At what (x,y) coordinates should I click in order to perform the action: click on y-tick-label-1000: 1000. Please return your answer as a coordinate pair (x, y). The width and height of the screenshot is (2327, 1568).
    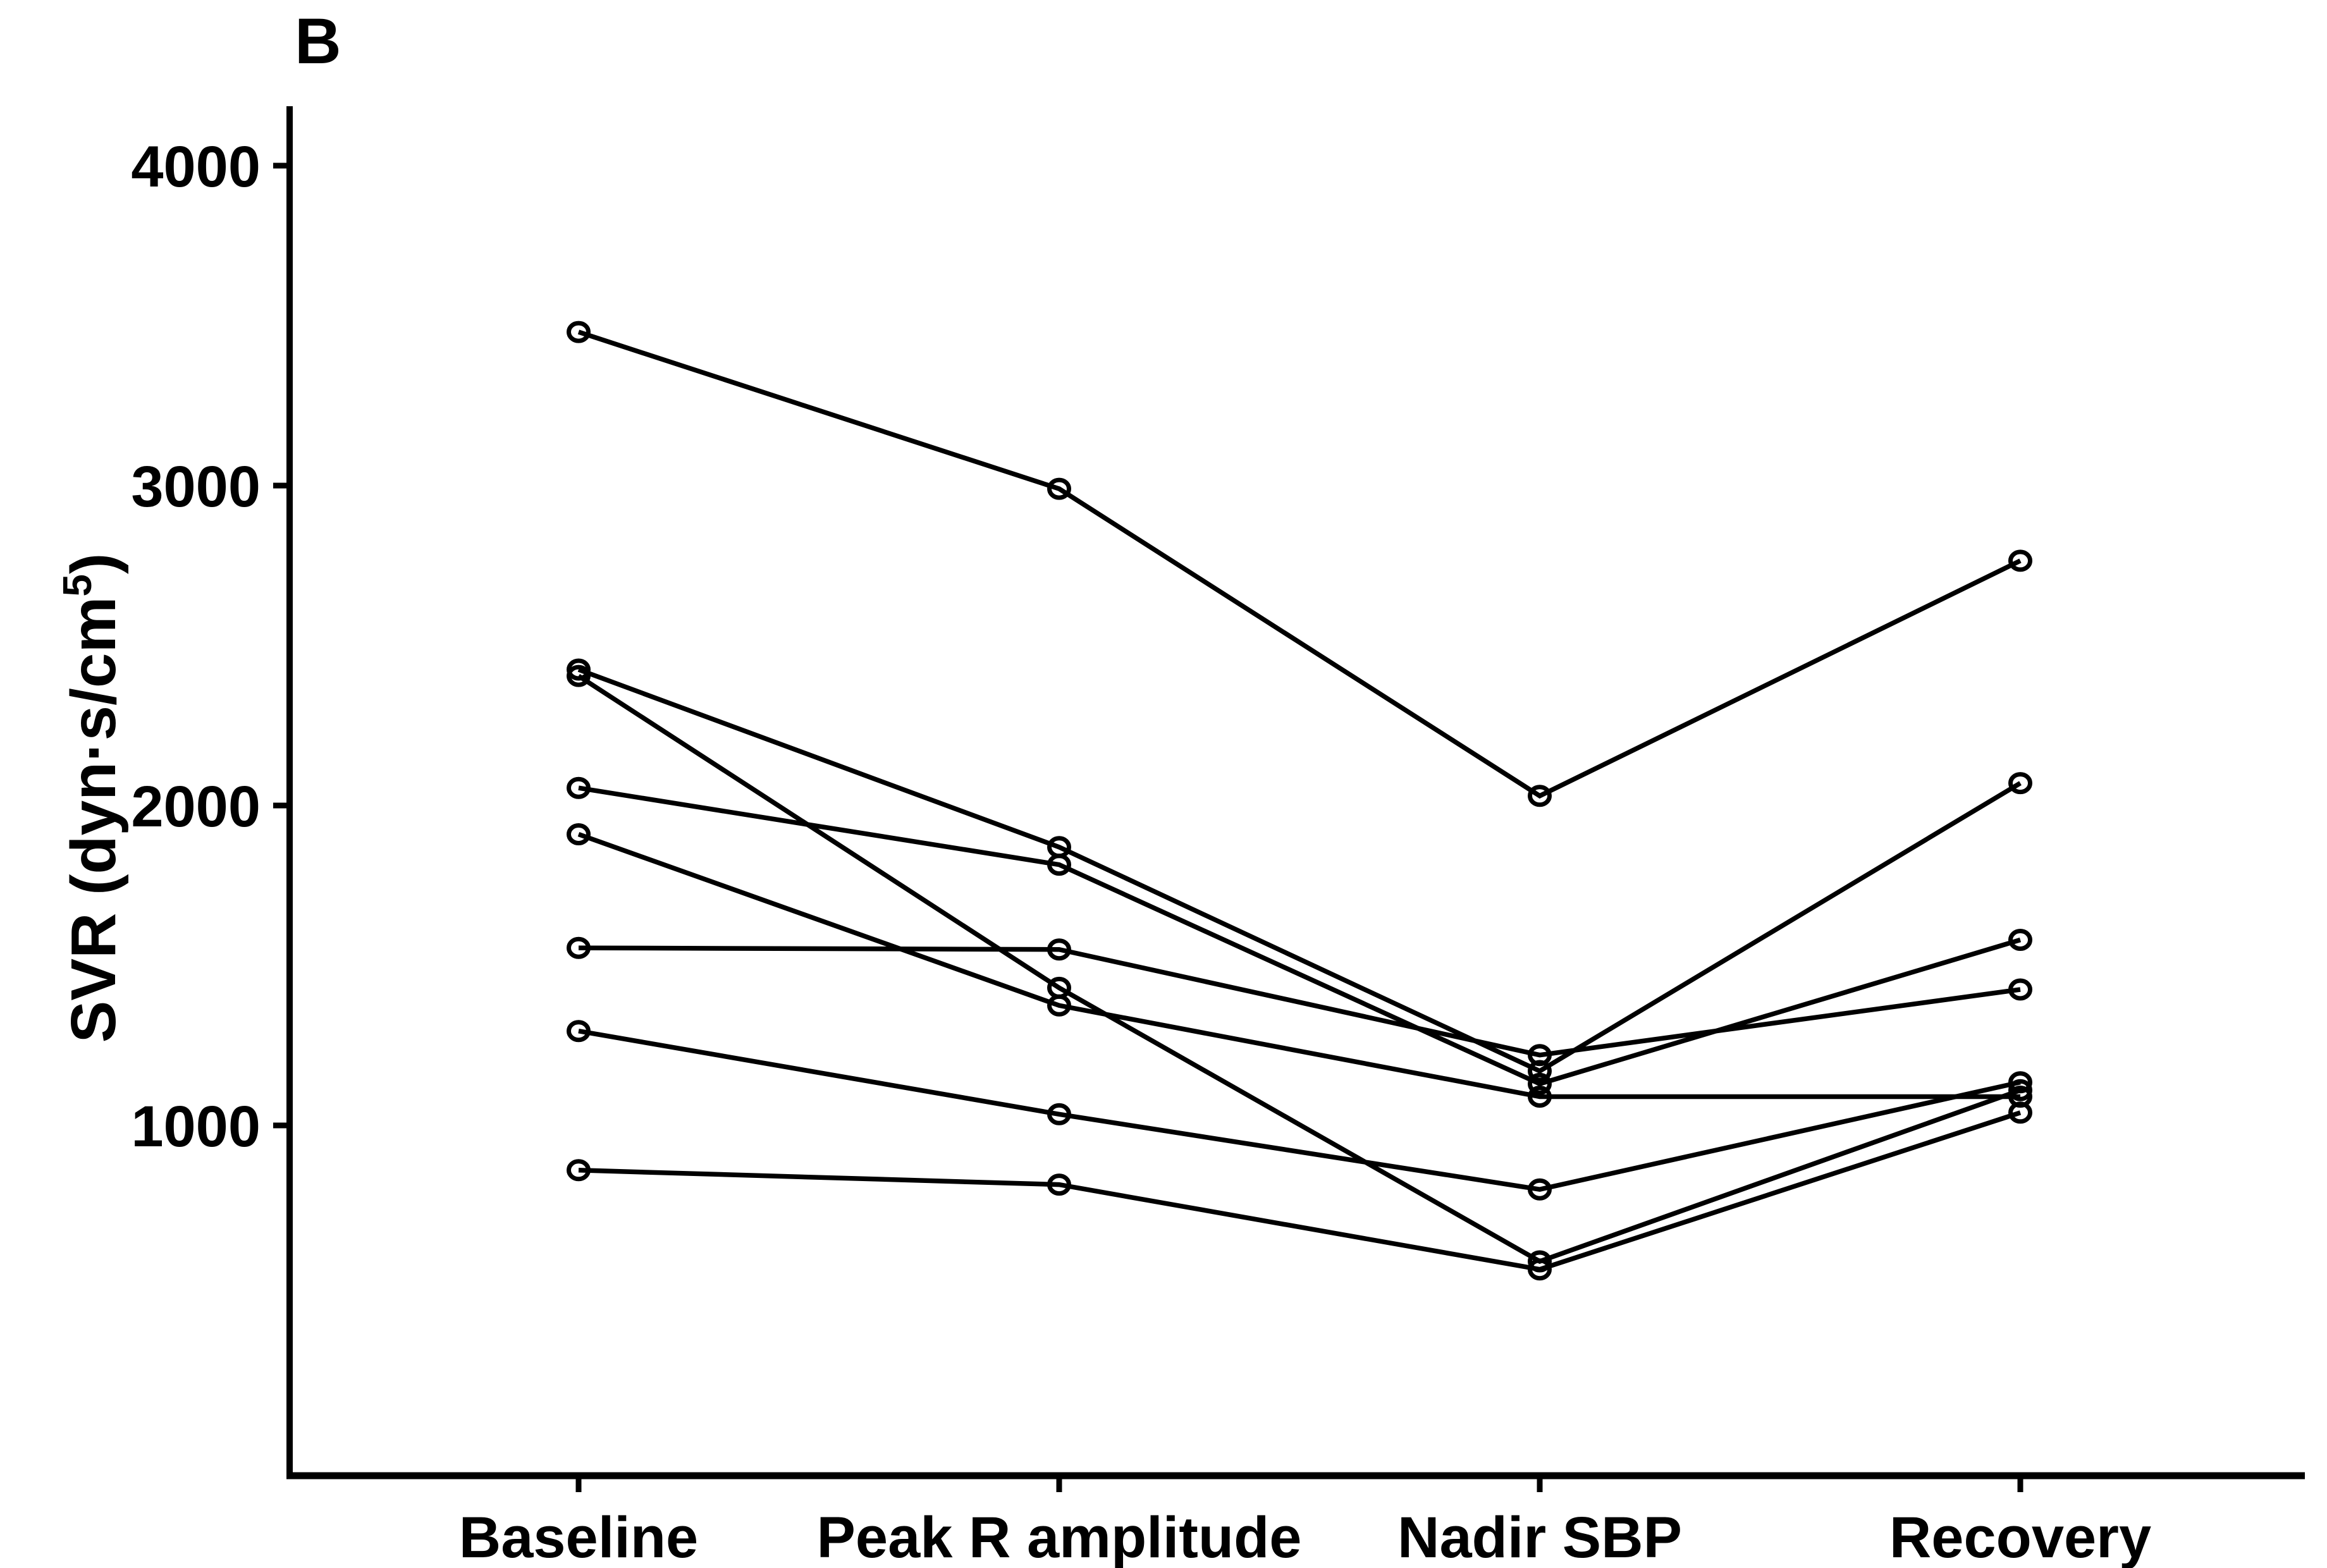
    Looking at the image, I should click on (196, 1126).